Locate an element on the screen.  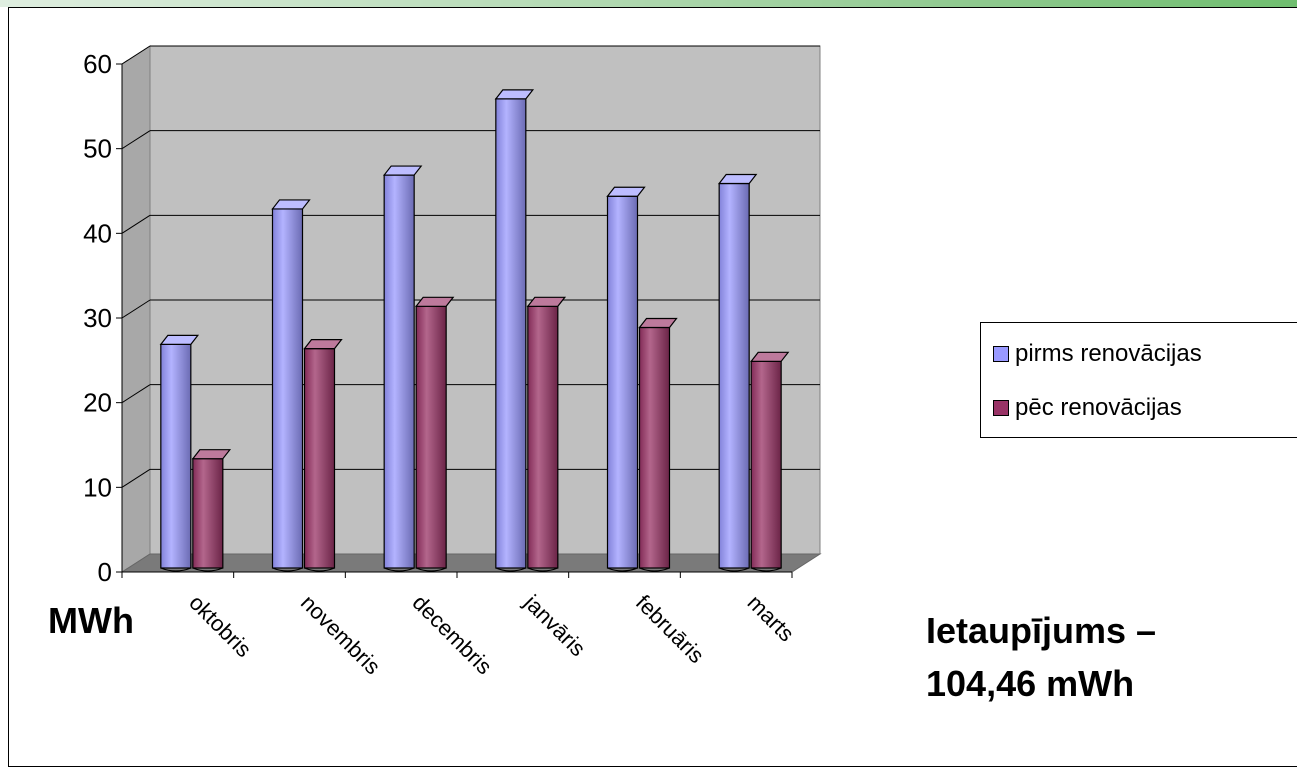
y-tick-label: 30 is located at coordinates (97, 318).